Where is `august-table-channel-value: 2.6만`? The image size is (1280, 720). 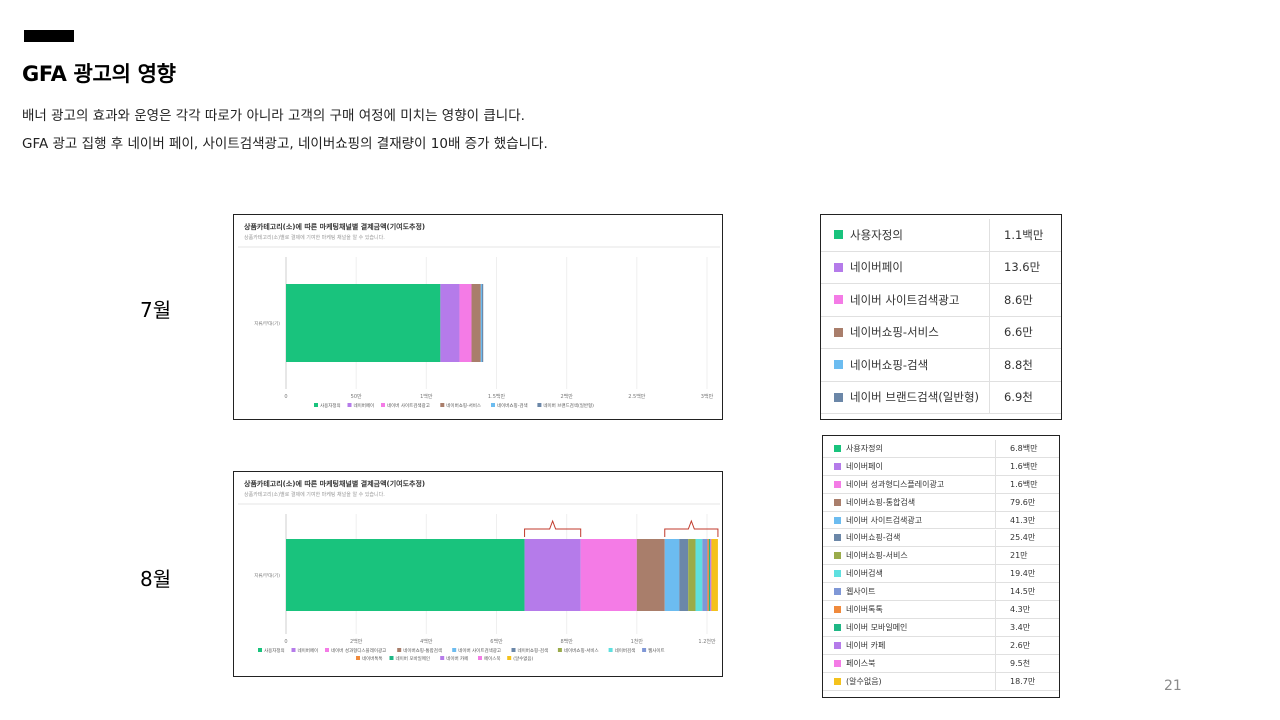 august-table-channel-value: 2.6만 is located at coordinates (1027, 645).